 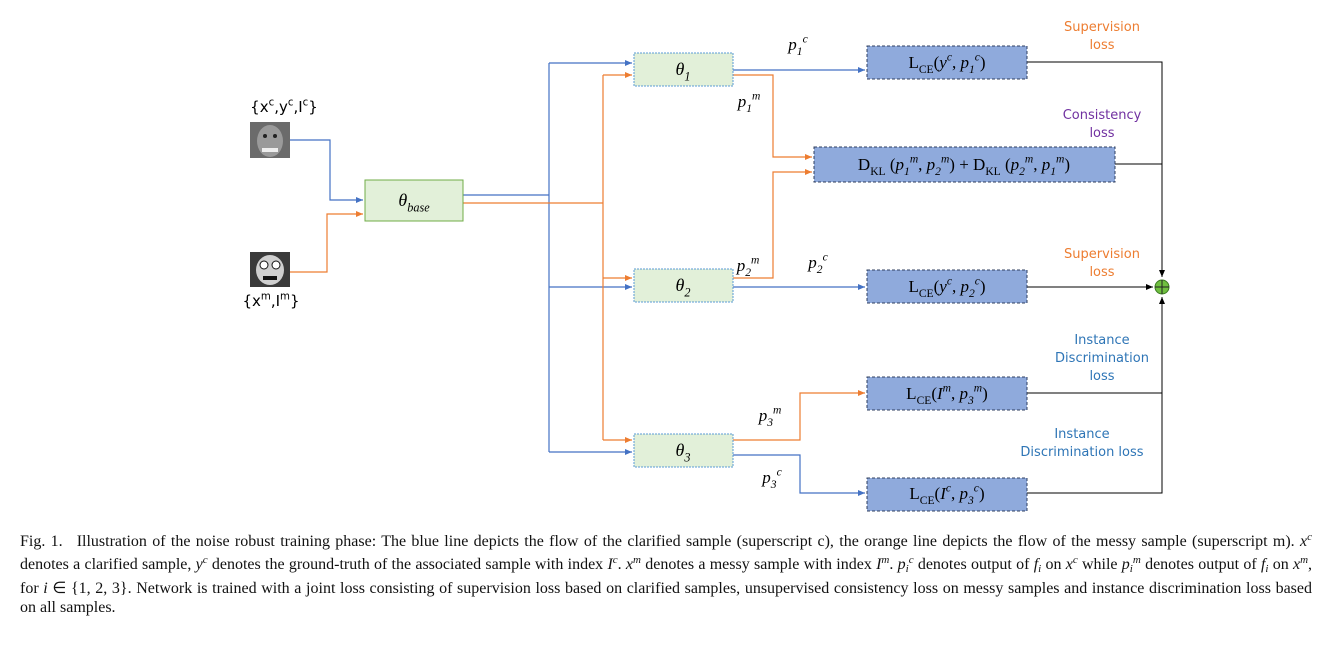 What do you see at coordinates (771, 478) in the screenshot?
I see `math-label: p3c` at bounding box center [771, 478].